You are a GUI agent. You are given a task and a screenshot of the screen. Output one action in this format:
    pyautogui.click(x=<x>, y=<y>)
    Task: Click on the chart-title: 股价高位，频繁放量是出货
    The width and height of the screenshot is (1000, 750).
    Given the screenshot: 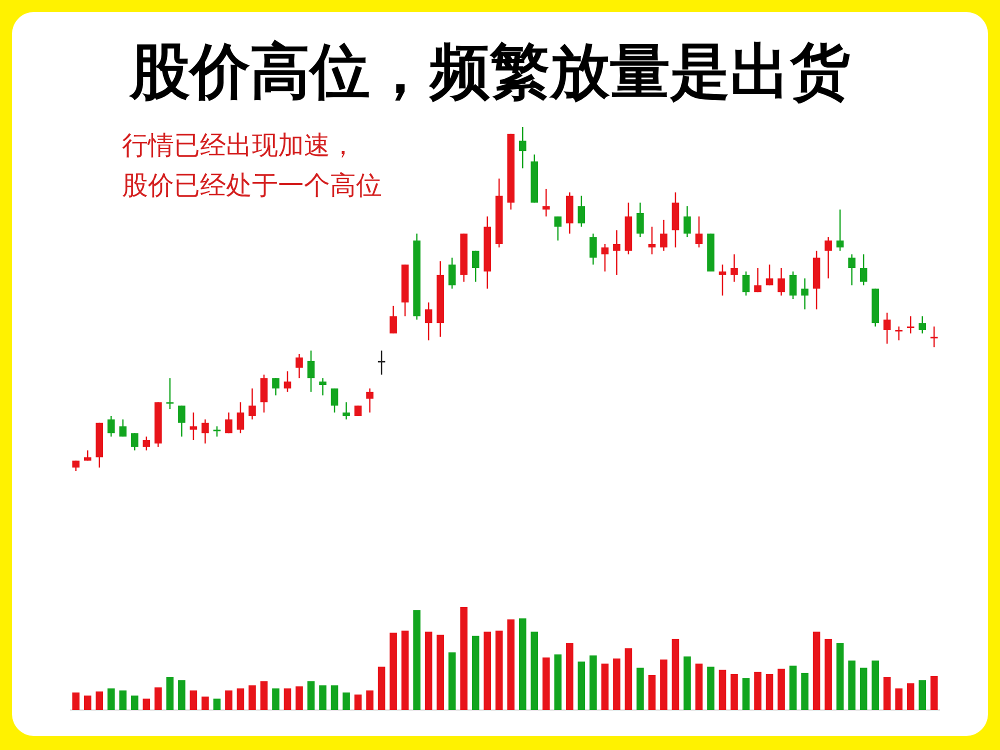 What is the action you would take?
    pyautogui.click(x=489, y=72)
    